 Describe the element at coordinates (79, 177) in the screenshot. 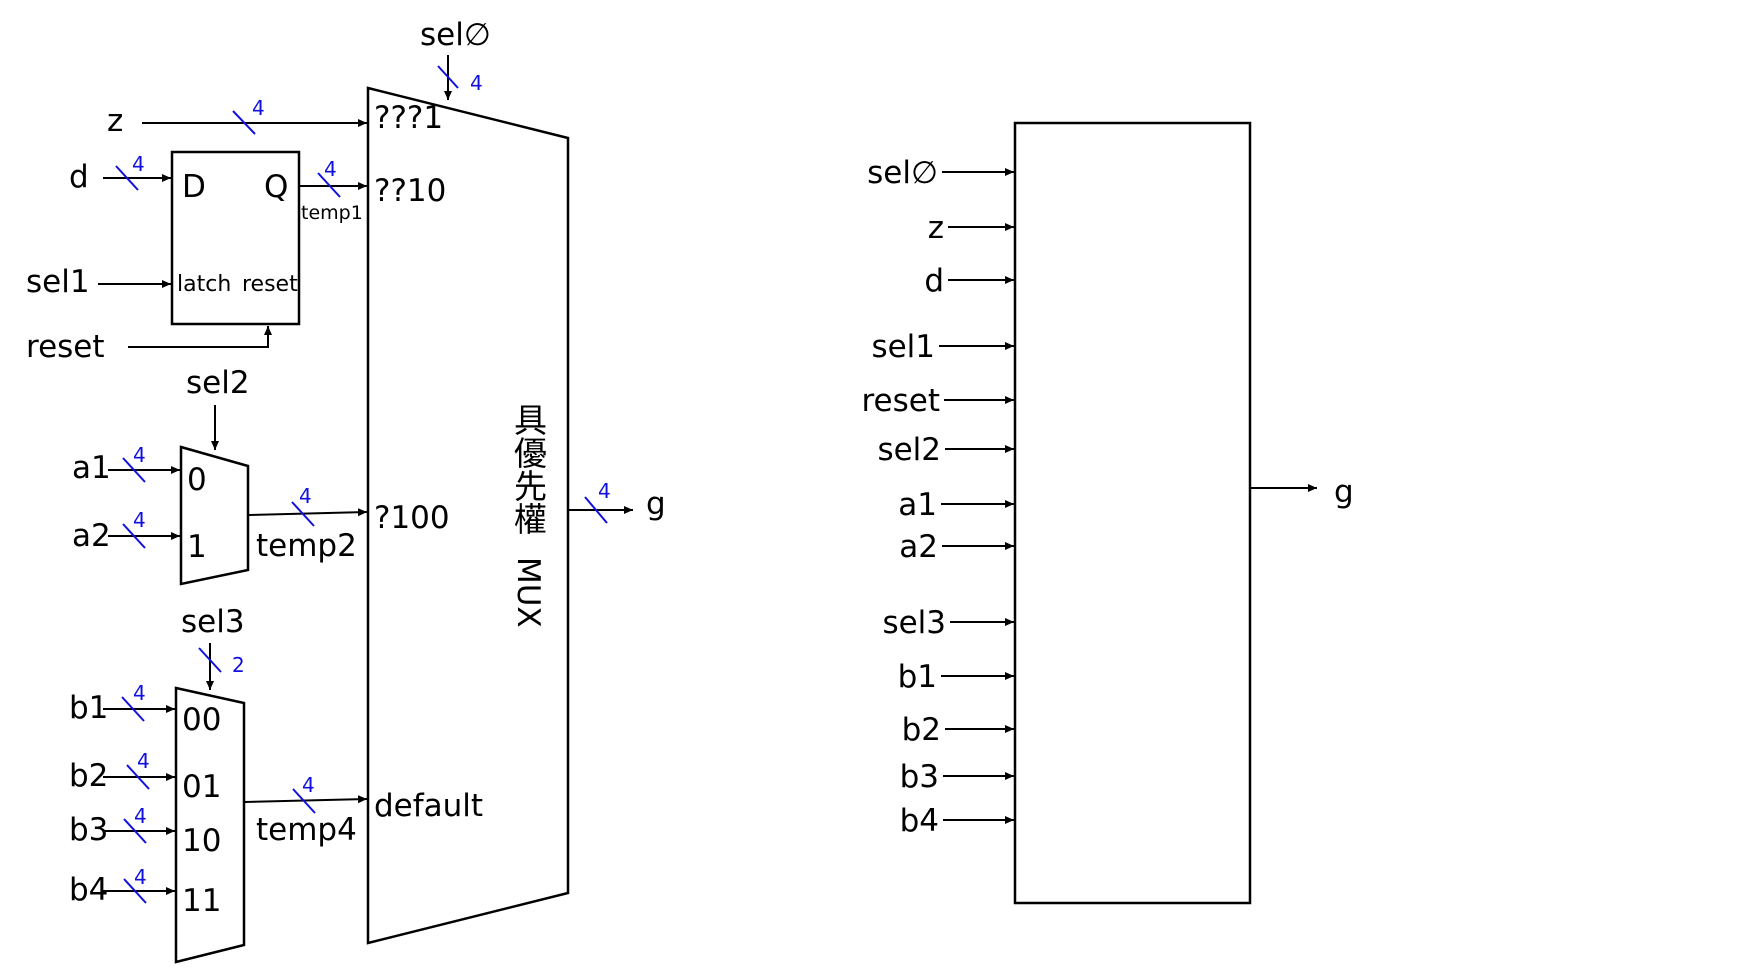

I see `label-d: d` at that location.